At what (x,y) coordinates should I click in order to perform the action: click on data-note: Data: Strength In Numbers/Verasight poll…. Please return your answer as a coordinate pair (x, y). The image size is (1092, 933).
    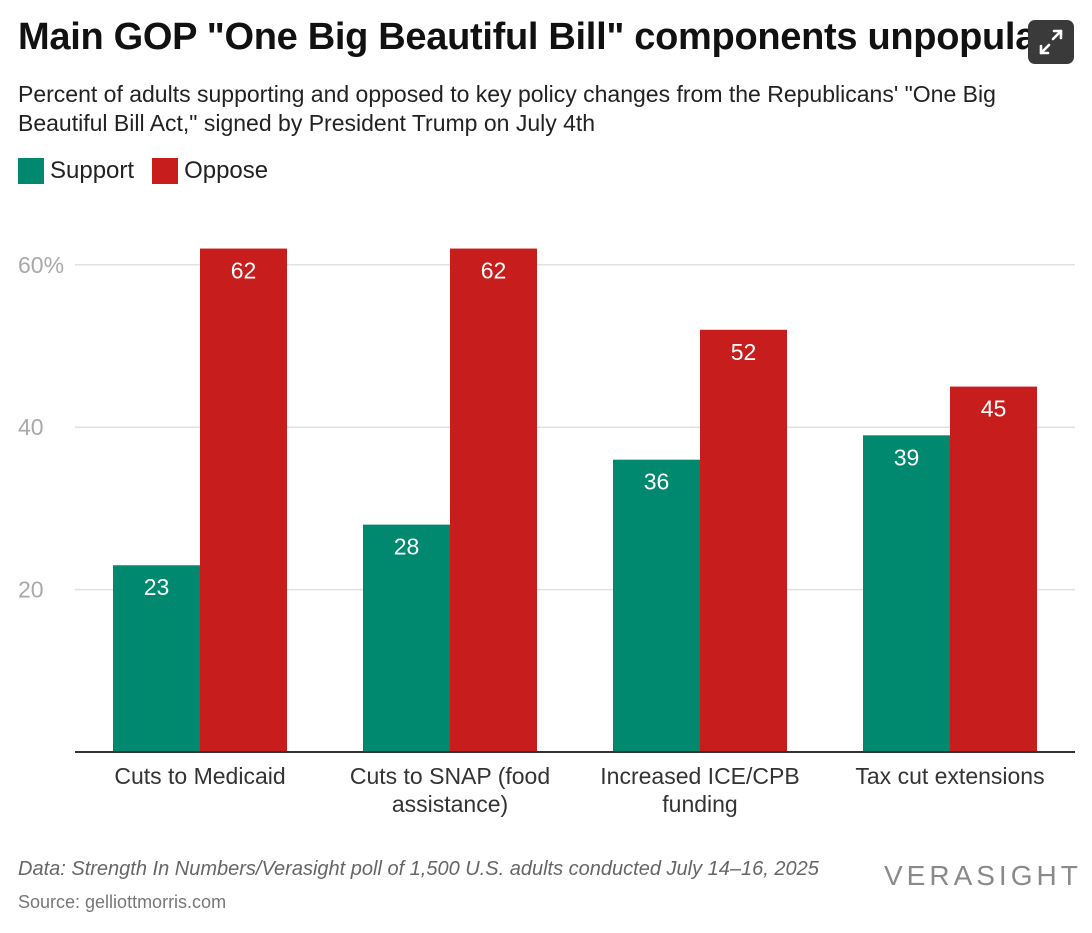
    Looking at the image, I should click on (418, 869).